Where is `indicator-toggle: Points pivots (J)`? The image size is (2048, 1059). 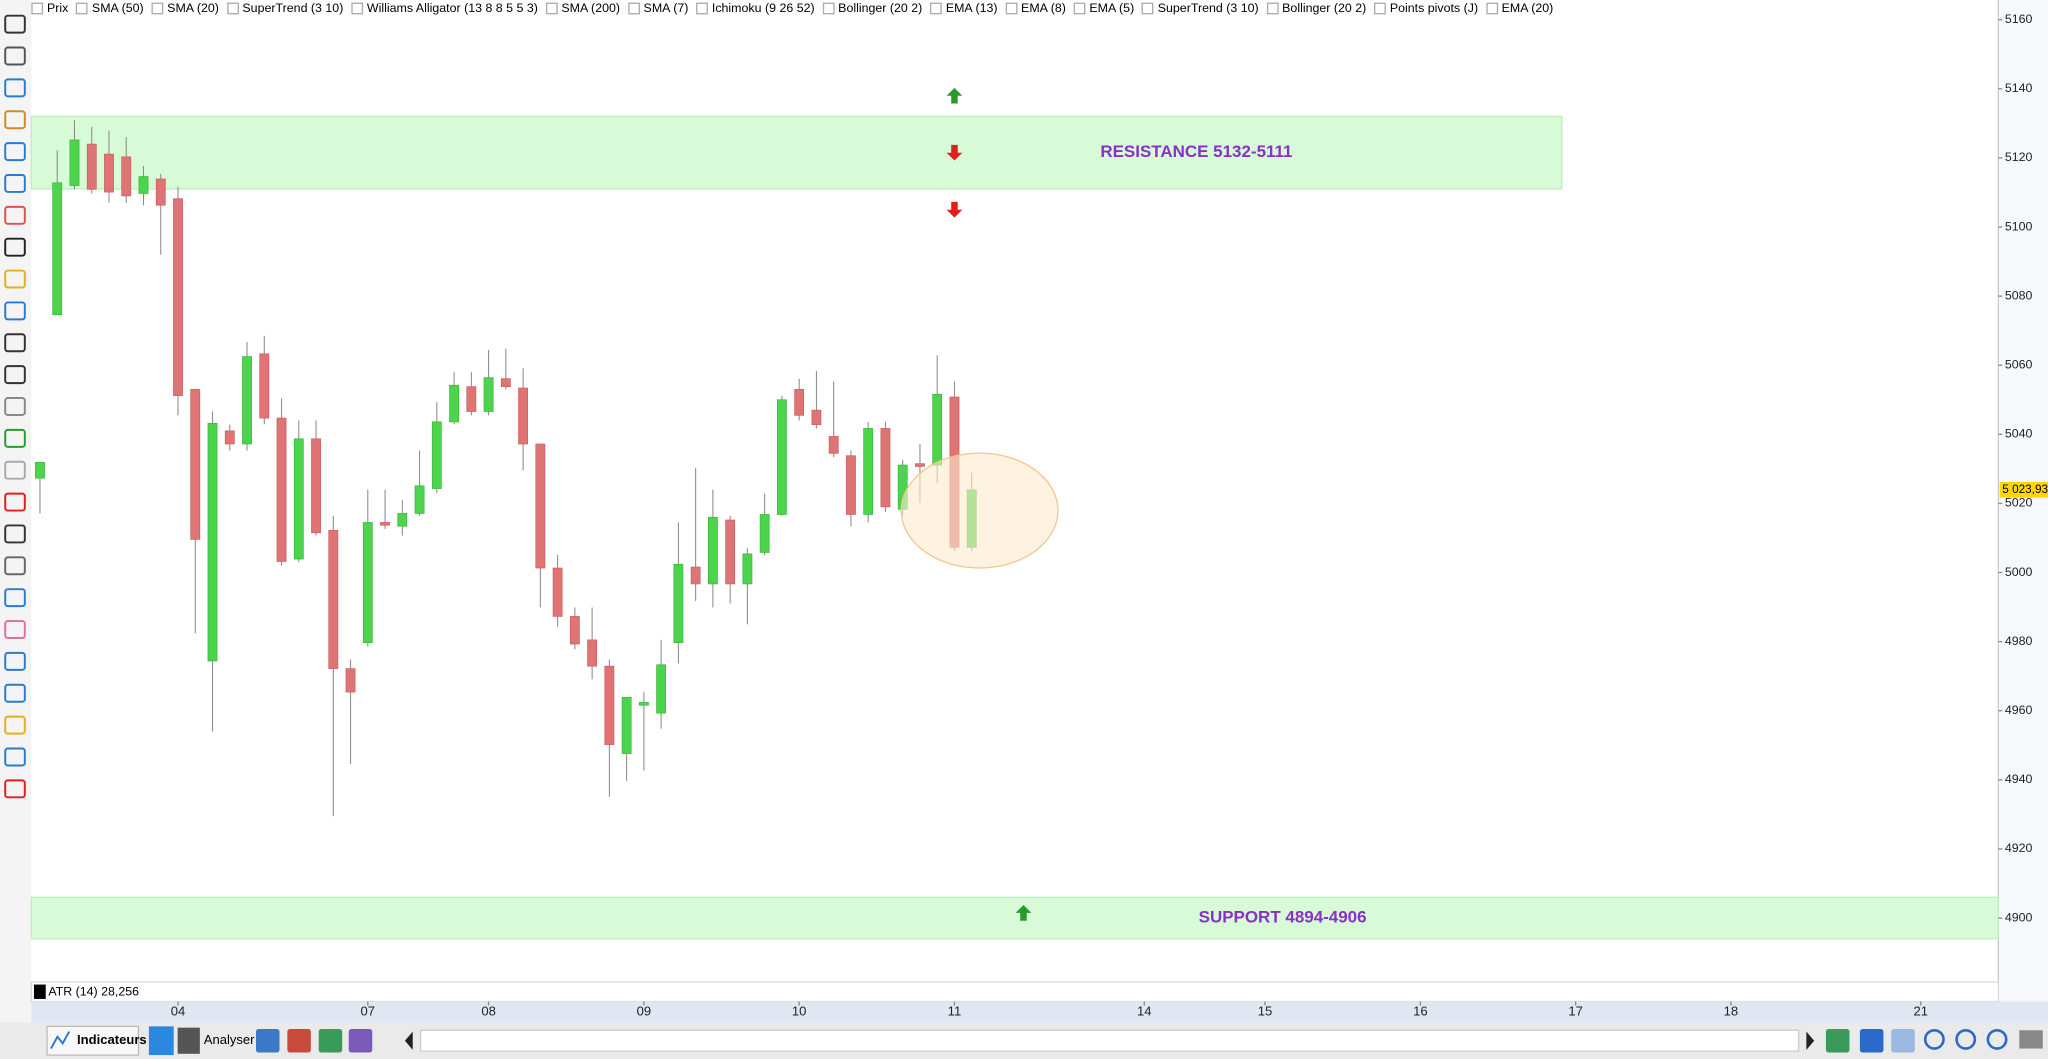 indicator-toggle: Points pivots (J) is located at coordinates (1426, 8).